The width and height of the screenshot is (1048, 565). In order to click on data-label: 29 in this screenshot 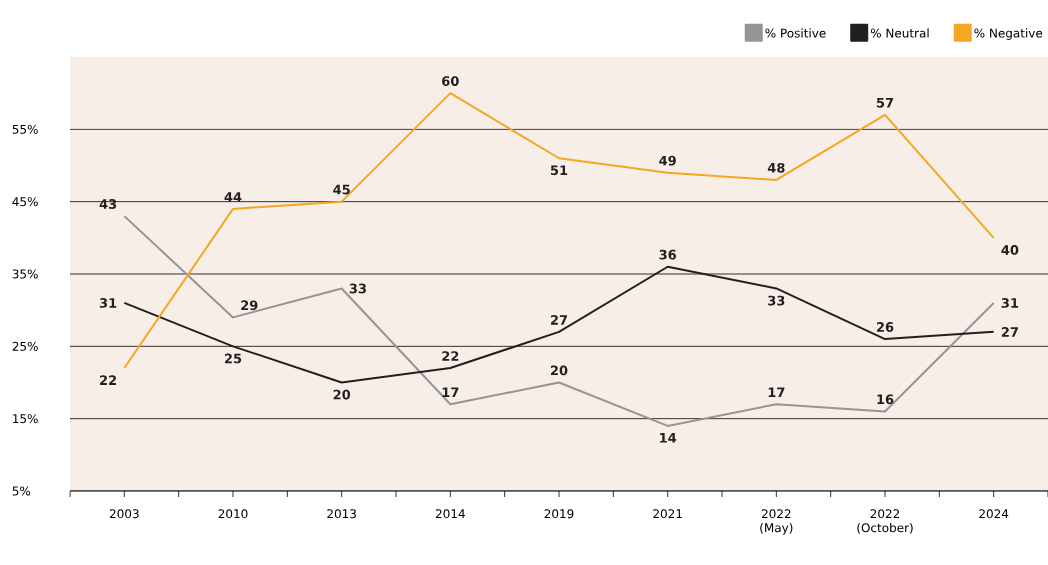, I will do `click(249, 305)`.